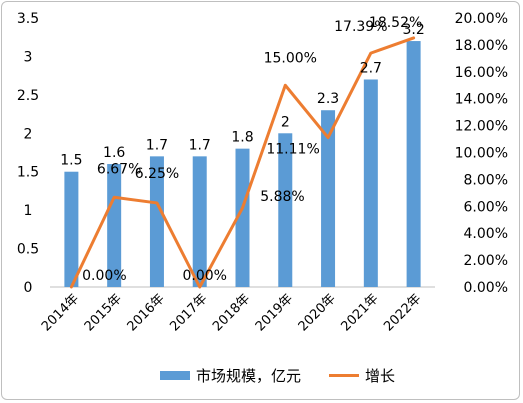 The width and height of the screenshot is (523, 403). I want to click on right-tick-label: 16.00%, so click(481, 73).